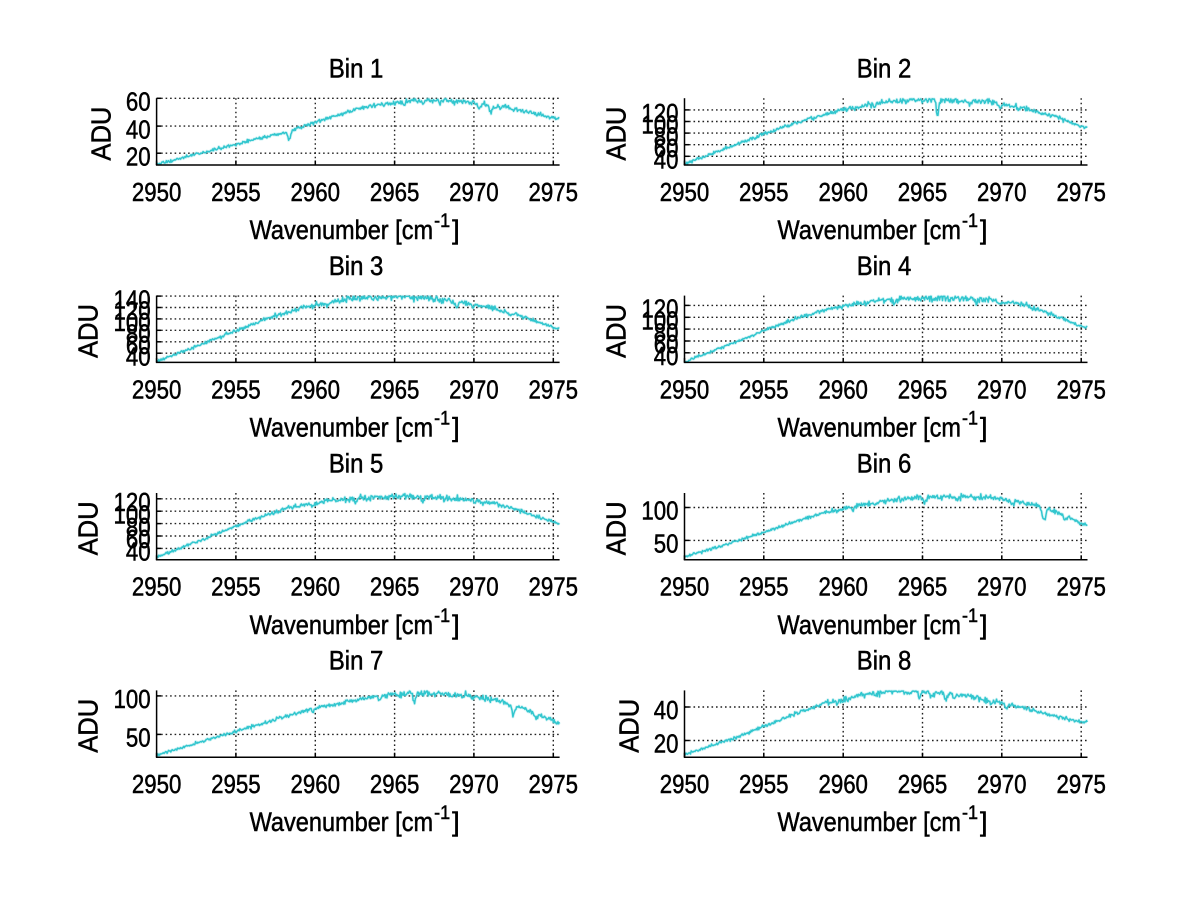 The image size is (1200, 906). What do you see at coordinates (356, 661) in the screenshot?
I see `svg-text: Bin 7` at bounding box center [356, 661].